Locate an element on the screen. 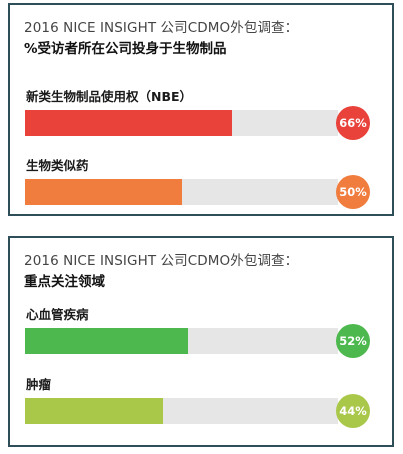 The width and height of the screenshot is (403, 454). bar-label: 心血管疾病 is located at coordinates (57, 314).